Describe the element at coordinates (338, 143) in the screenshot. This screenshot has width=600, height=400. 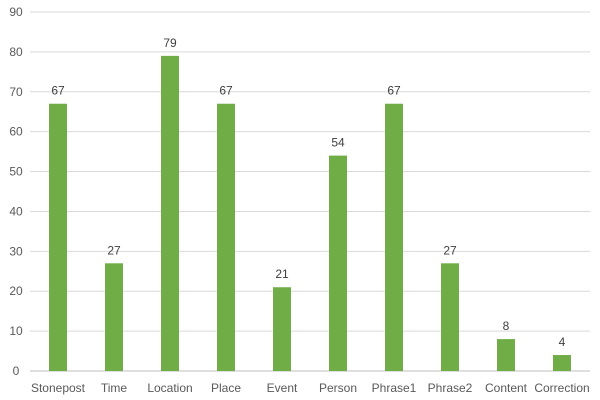
I see `data-label-person: 54` at that location.